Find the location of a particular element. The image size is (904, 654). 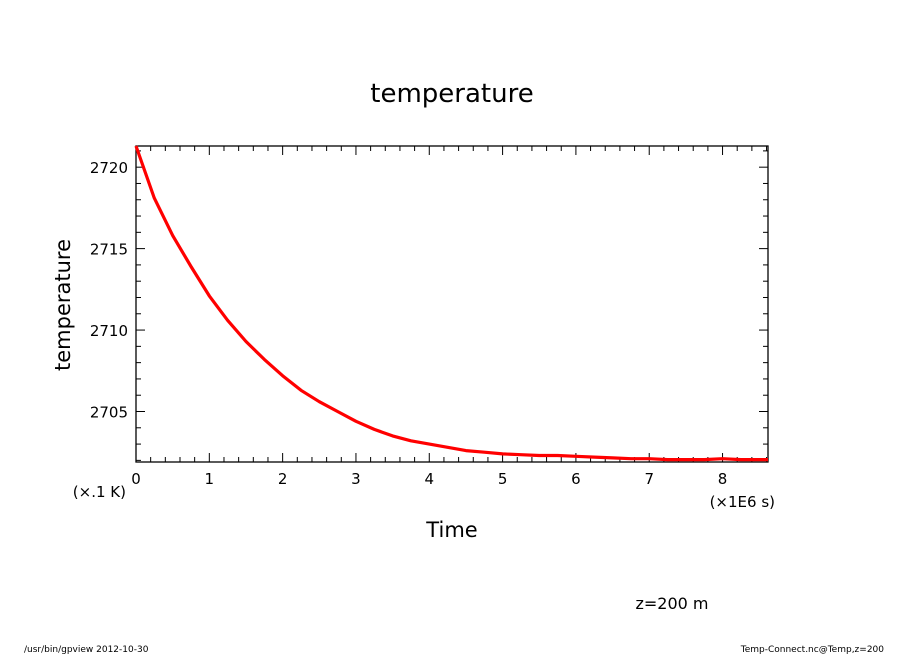

level-annotation: z=200 m is located at coordinates (671, 603).